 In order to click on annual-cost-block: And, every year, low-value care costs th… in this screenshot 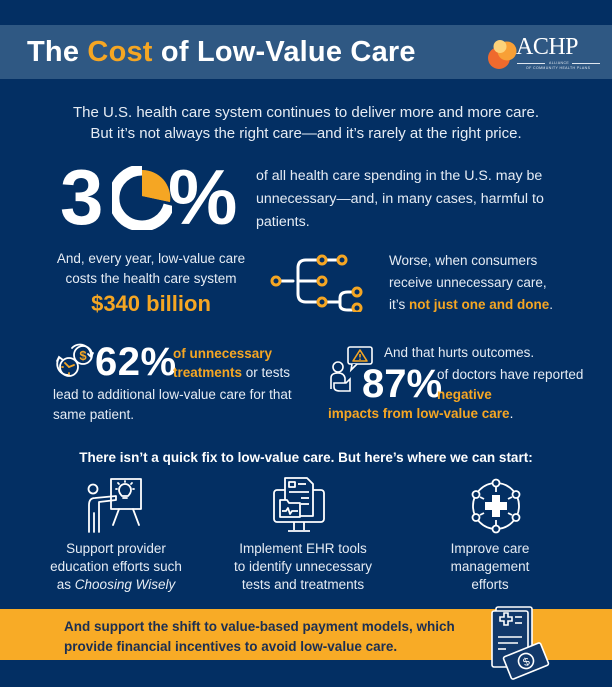, I will do `click(151, 284)`.